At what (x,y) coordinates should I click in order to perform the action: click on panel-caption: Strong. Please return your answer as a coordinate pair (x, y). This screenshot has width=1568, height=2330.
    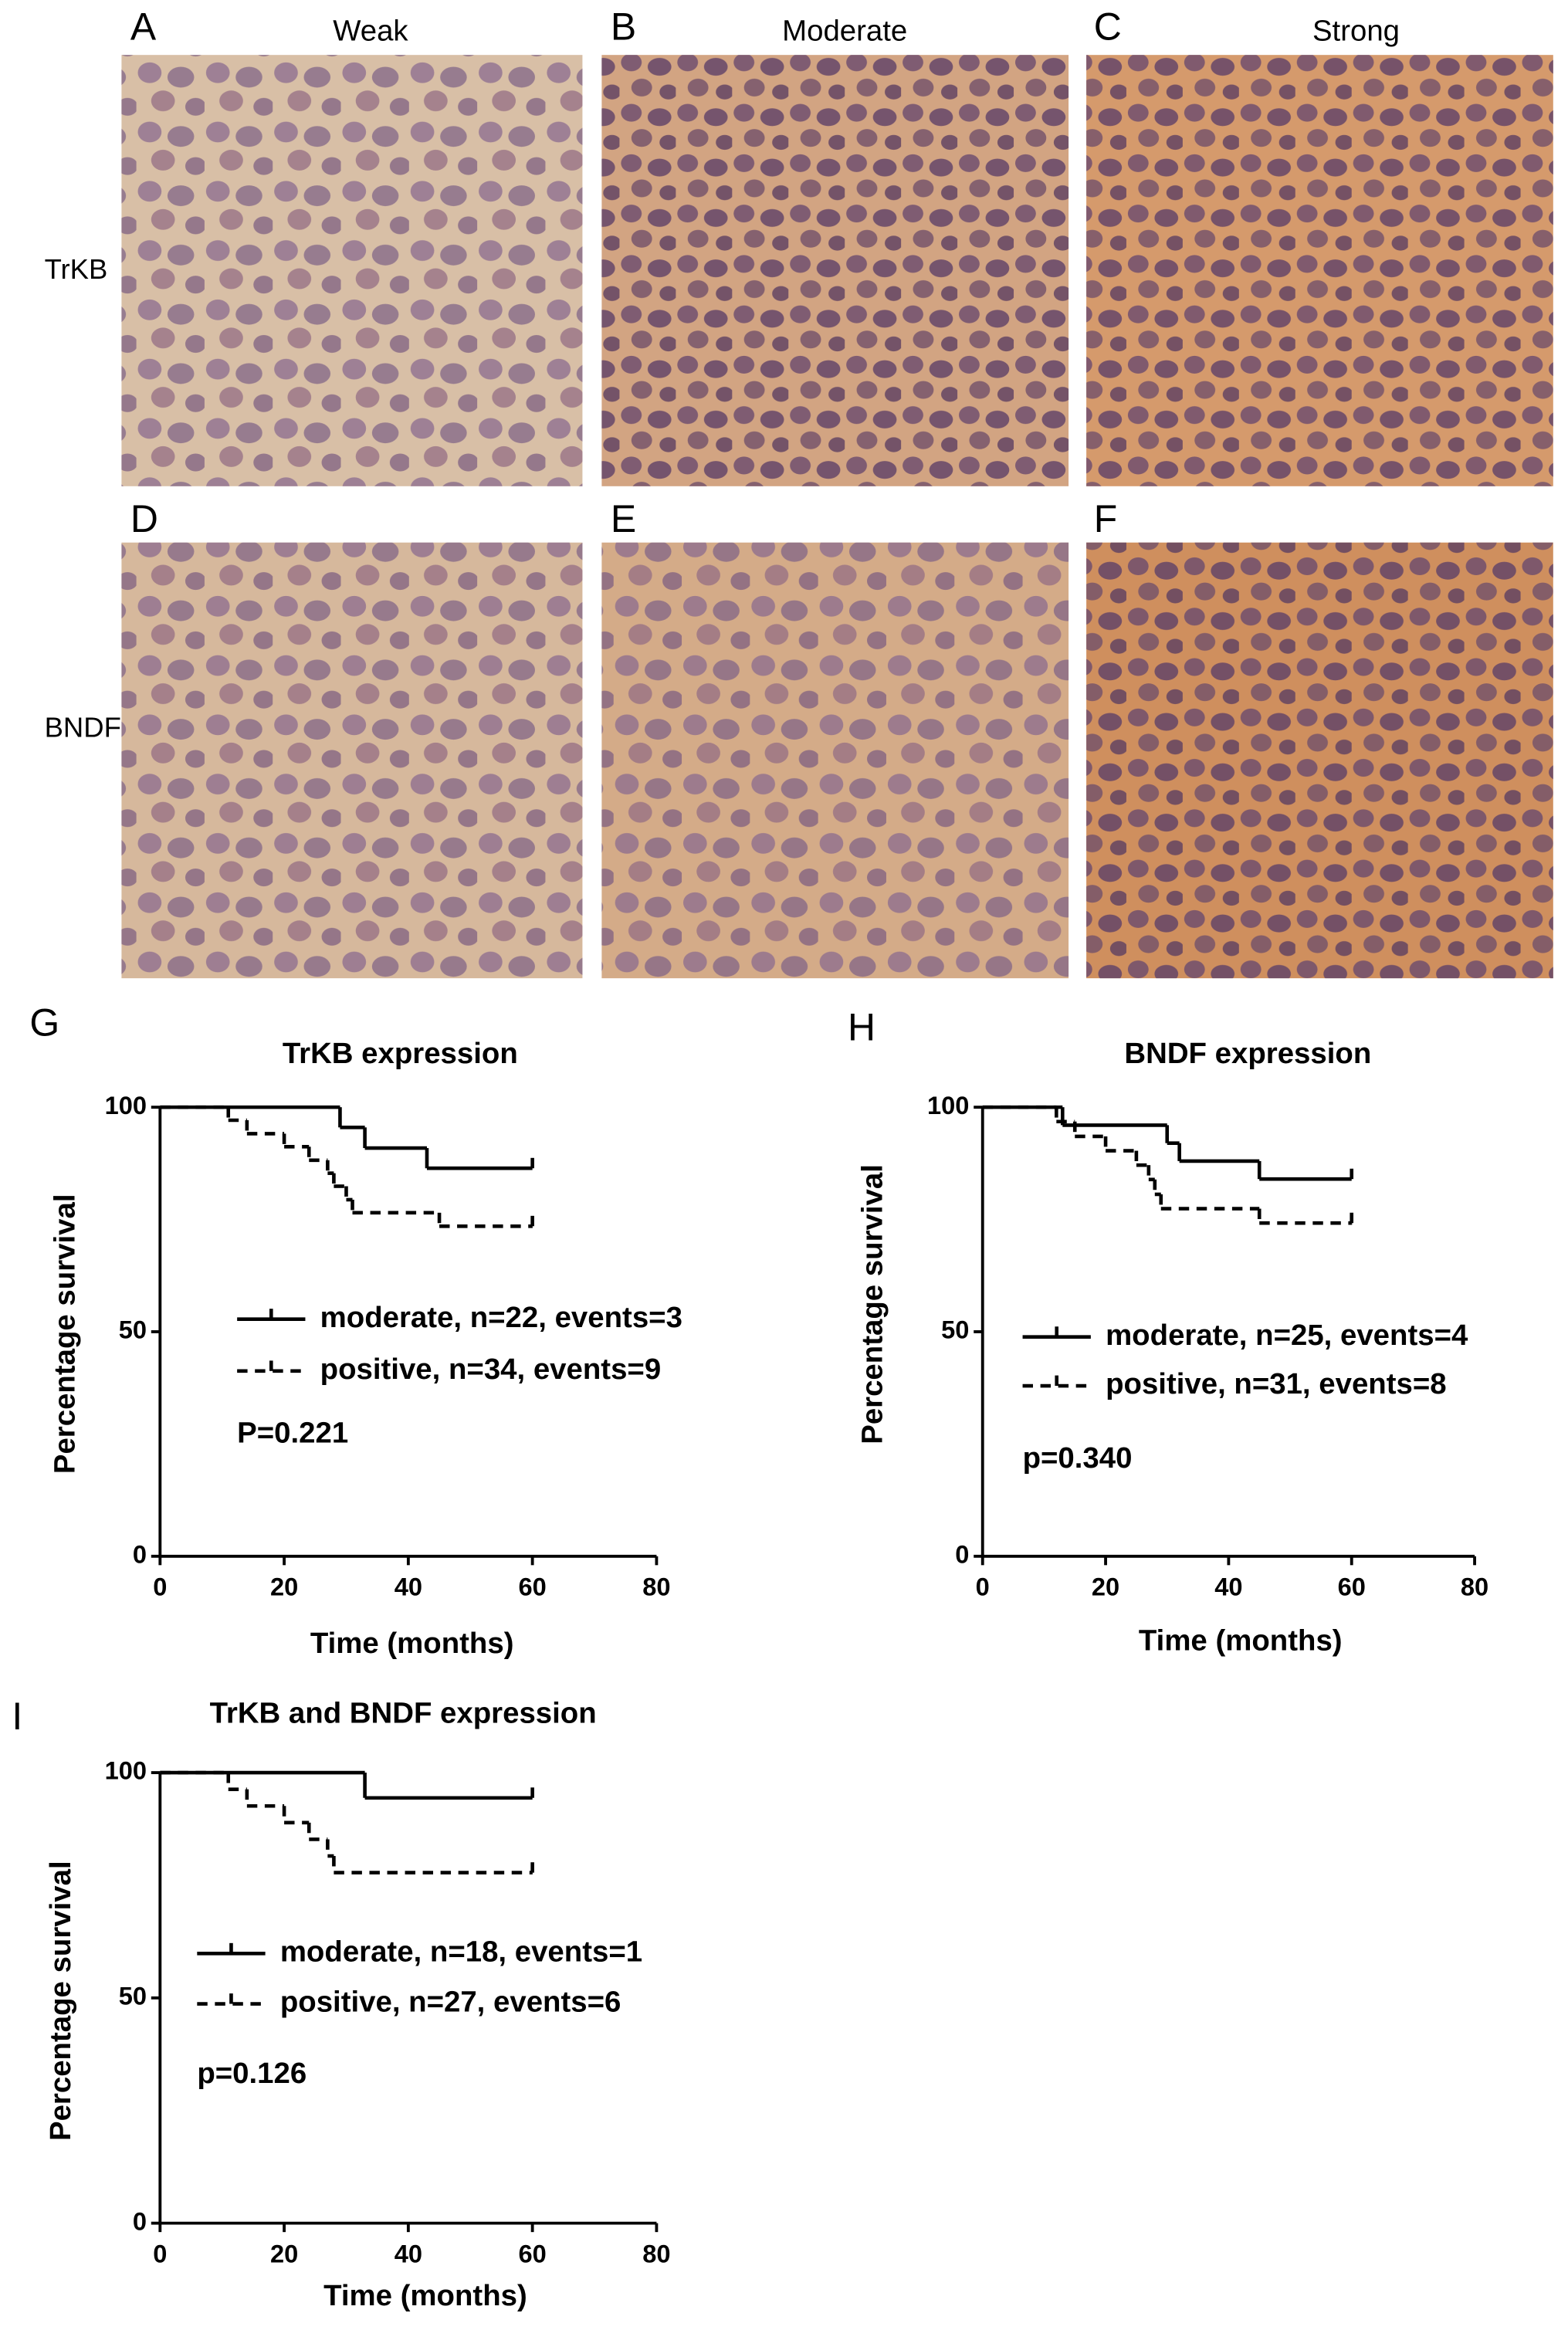
    Looking at the image, I should click on (1356, 31).